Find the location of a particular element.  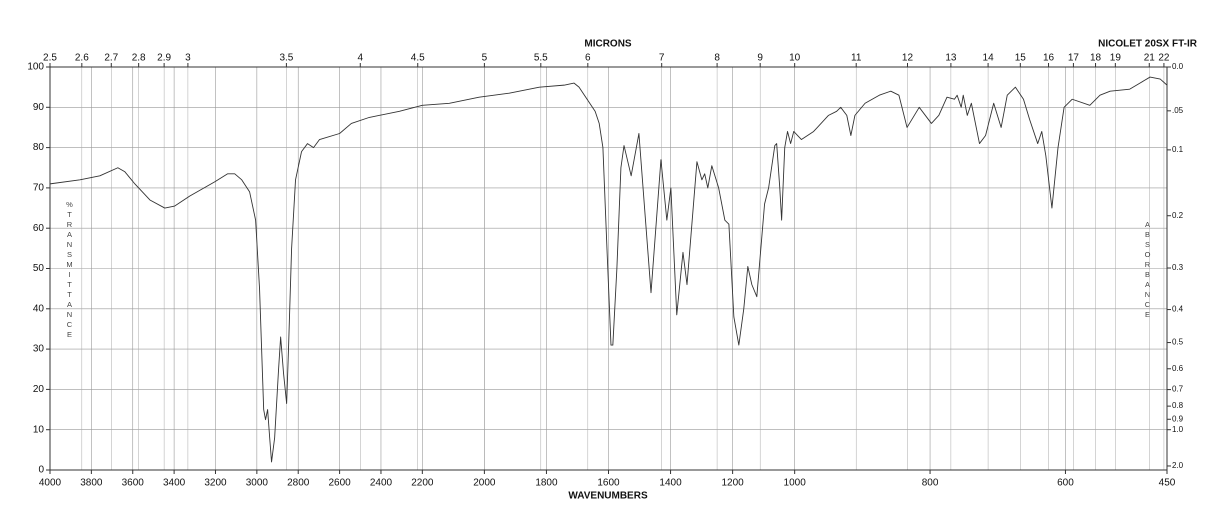

micron-tick-label: 2.6 is located at coordinates (82, 58).